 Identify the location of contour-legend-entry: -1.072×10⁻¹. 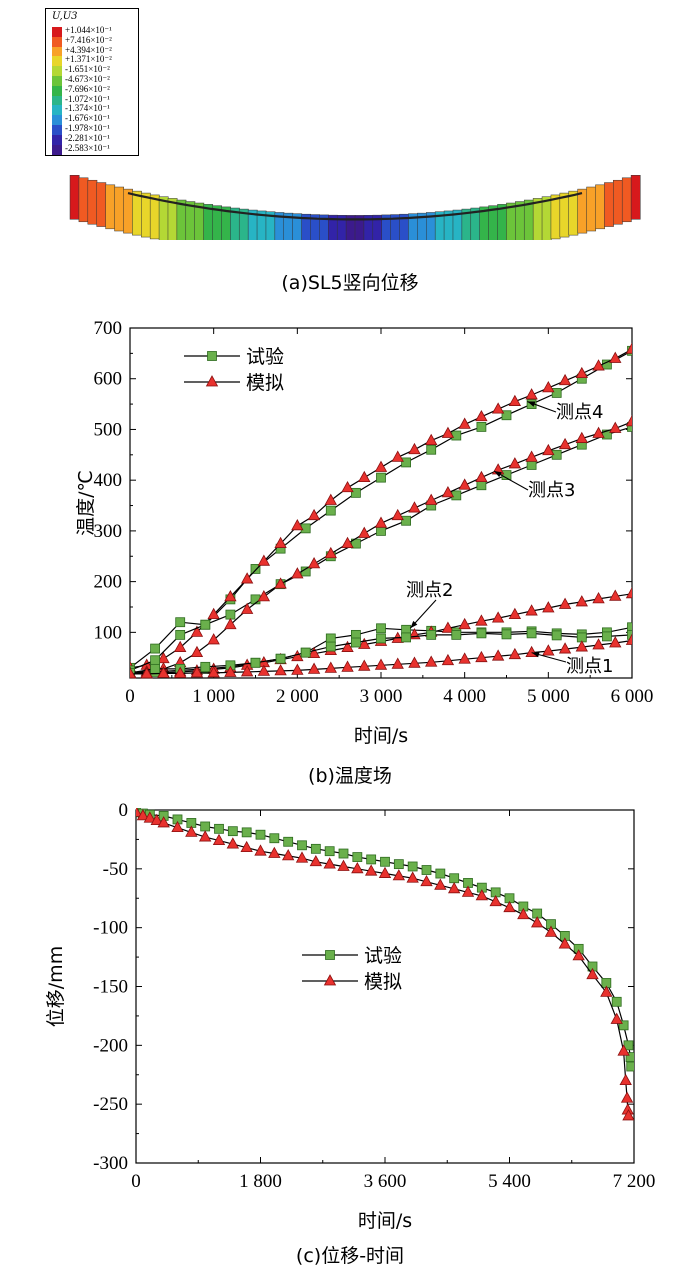
(94, 100).